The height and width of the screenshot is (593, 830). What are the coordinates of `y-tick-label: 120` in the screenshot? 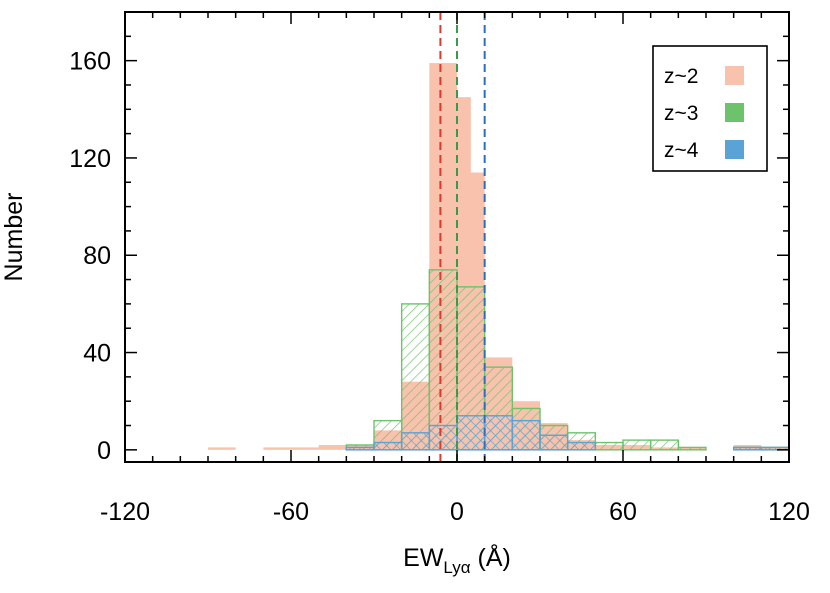 It's located at (90, 159).